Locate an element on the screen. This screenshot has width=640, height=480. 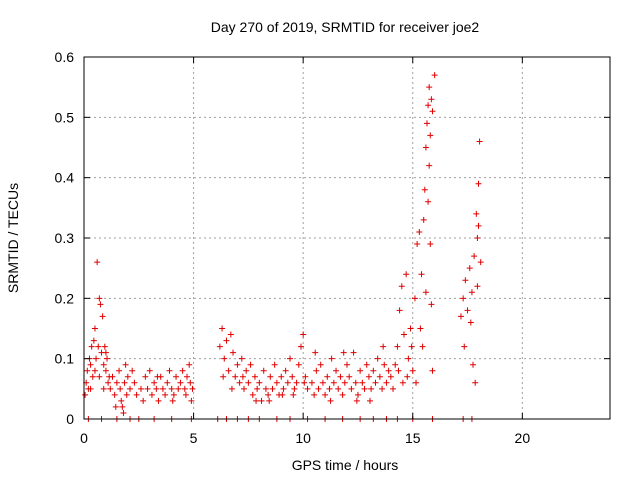
y-tick-label: 0.3 is located at coordinates (65, 238).